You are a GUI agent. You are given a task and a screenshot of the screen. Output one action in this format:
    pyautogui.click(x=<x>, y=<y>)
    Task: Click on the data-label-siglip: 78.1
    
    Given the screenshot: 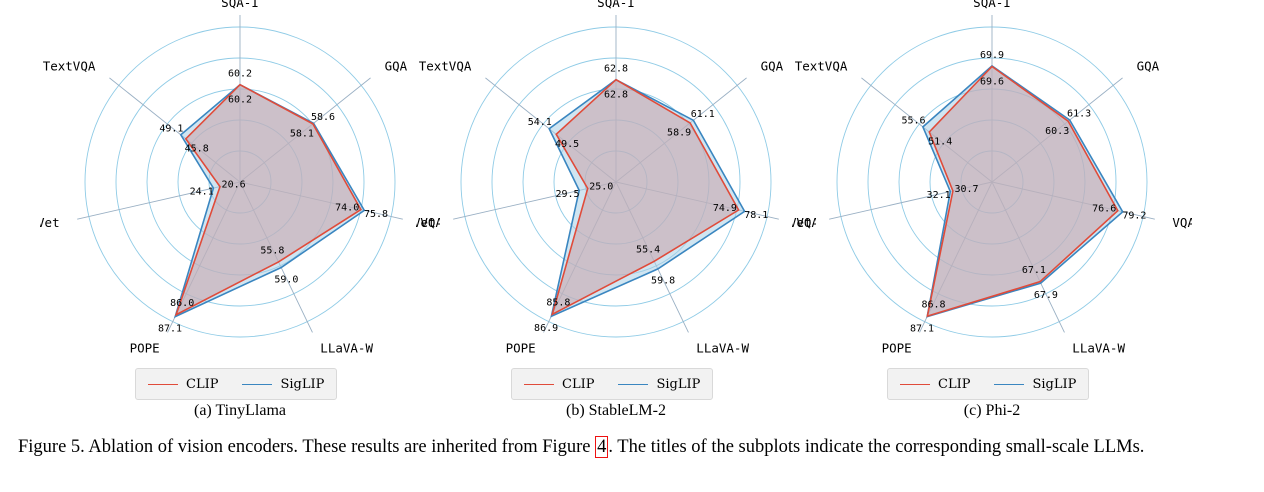 What is the action you would take?
    pyautogui.click(x=756, y=215)
    